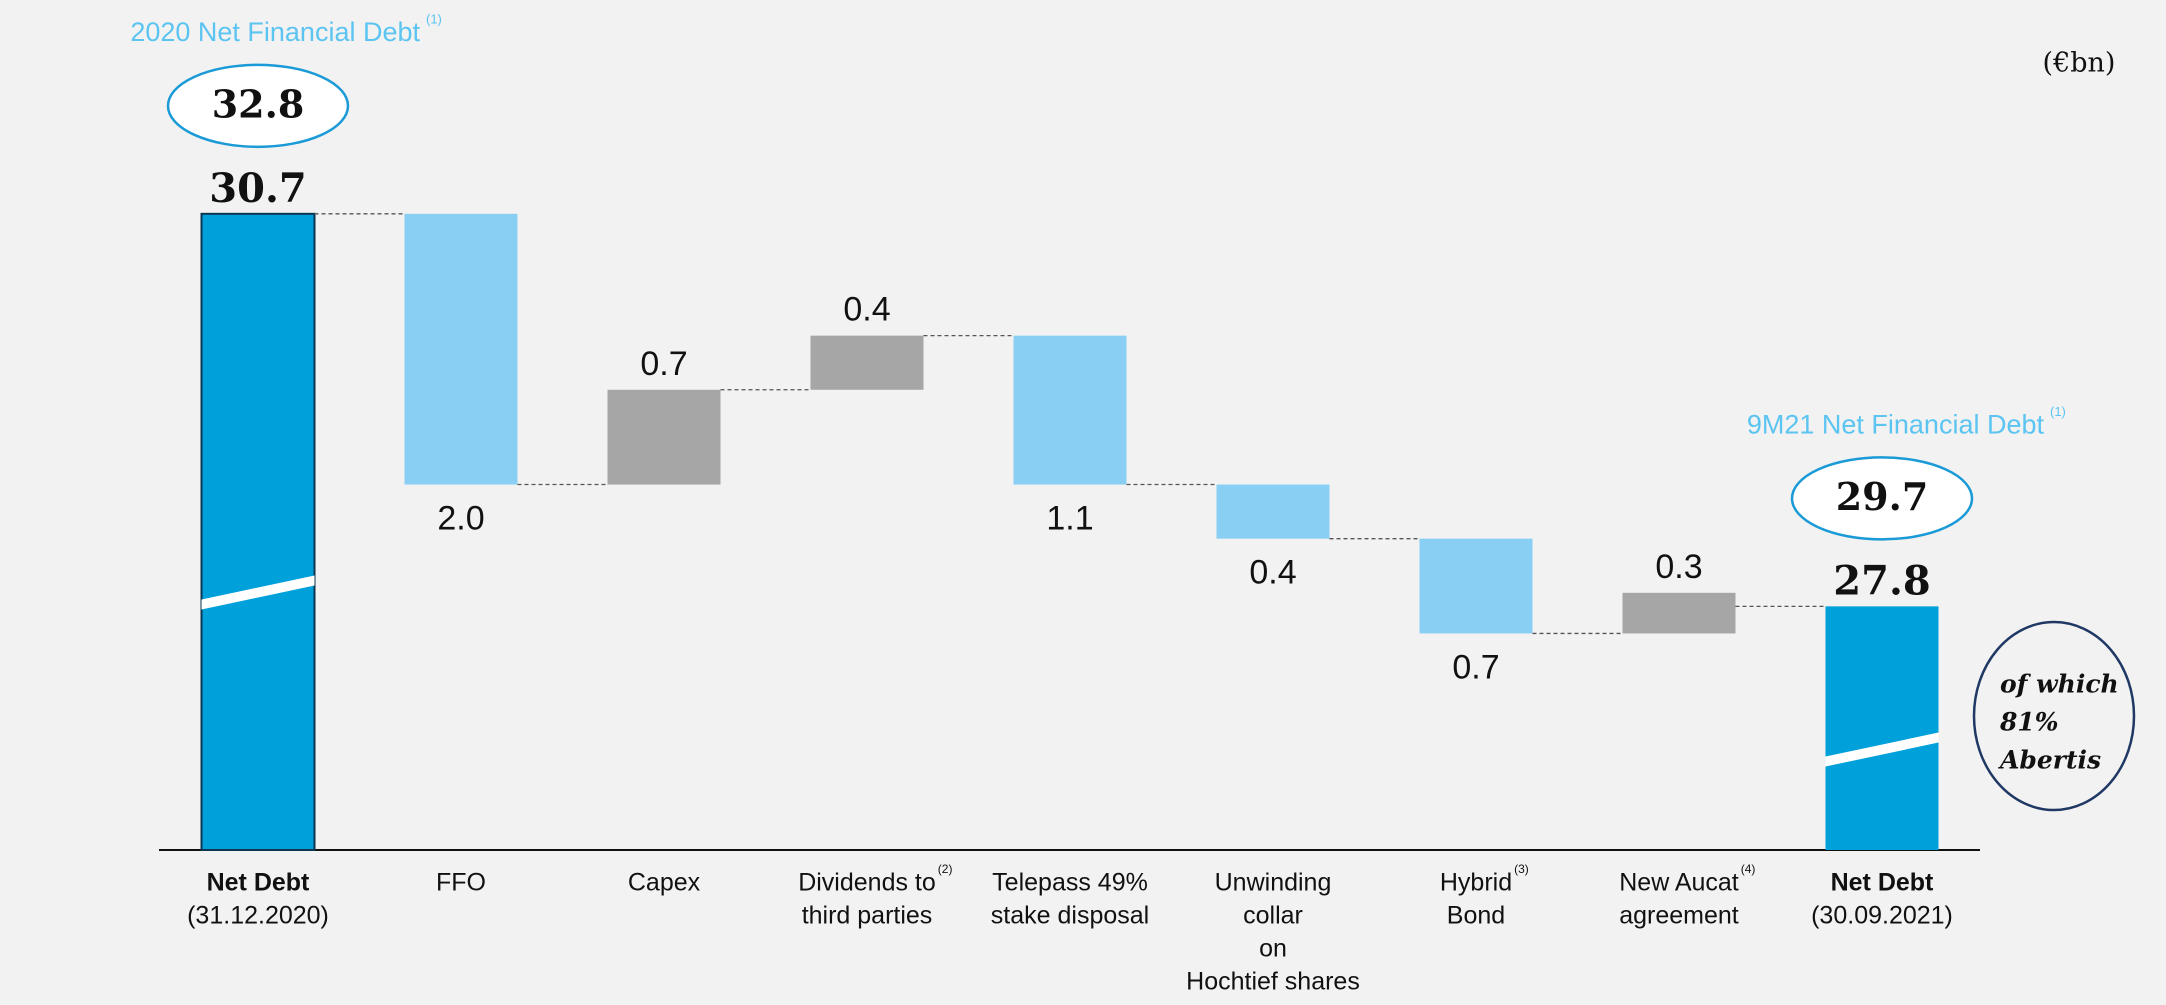 The image size is (2166, 1005). I want to click on x-tick-label: New Aucat, so click(1679, 883).